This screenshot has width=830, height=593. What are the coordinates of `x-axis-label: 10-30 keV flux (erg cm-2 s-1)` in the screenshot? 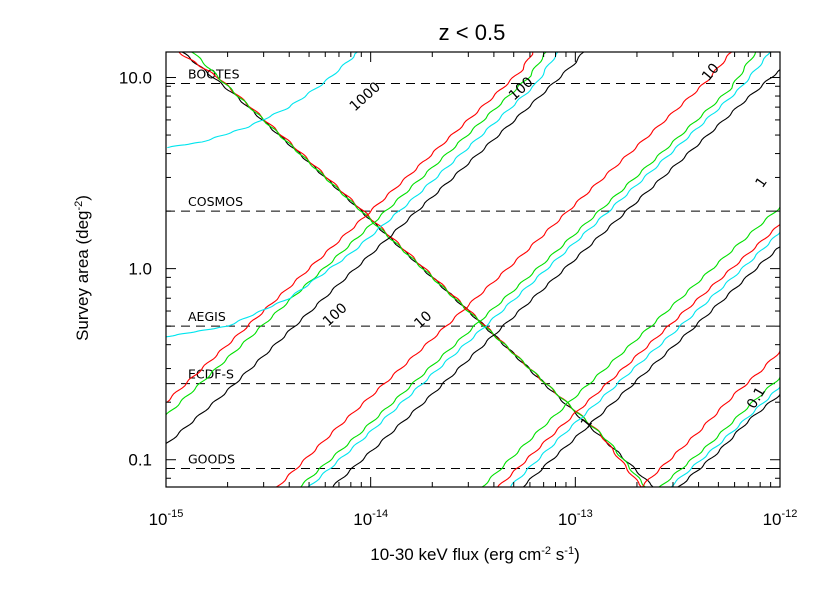 It's located at (474, 554).